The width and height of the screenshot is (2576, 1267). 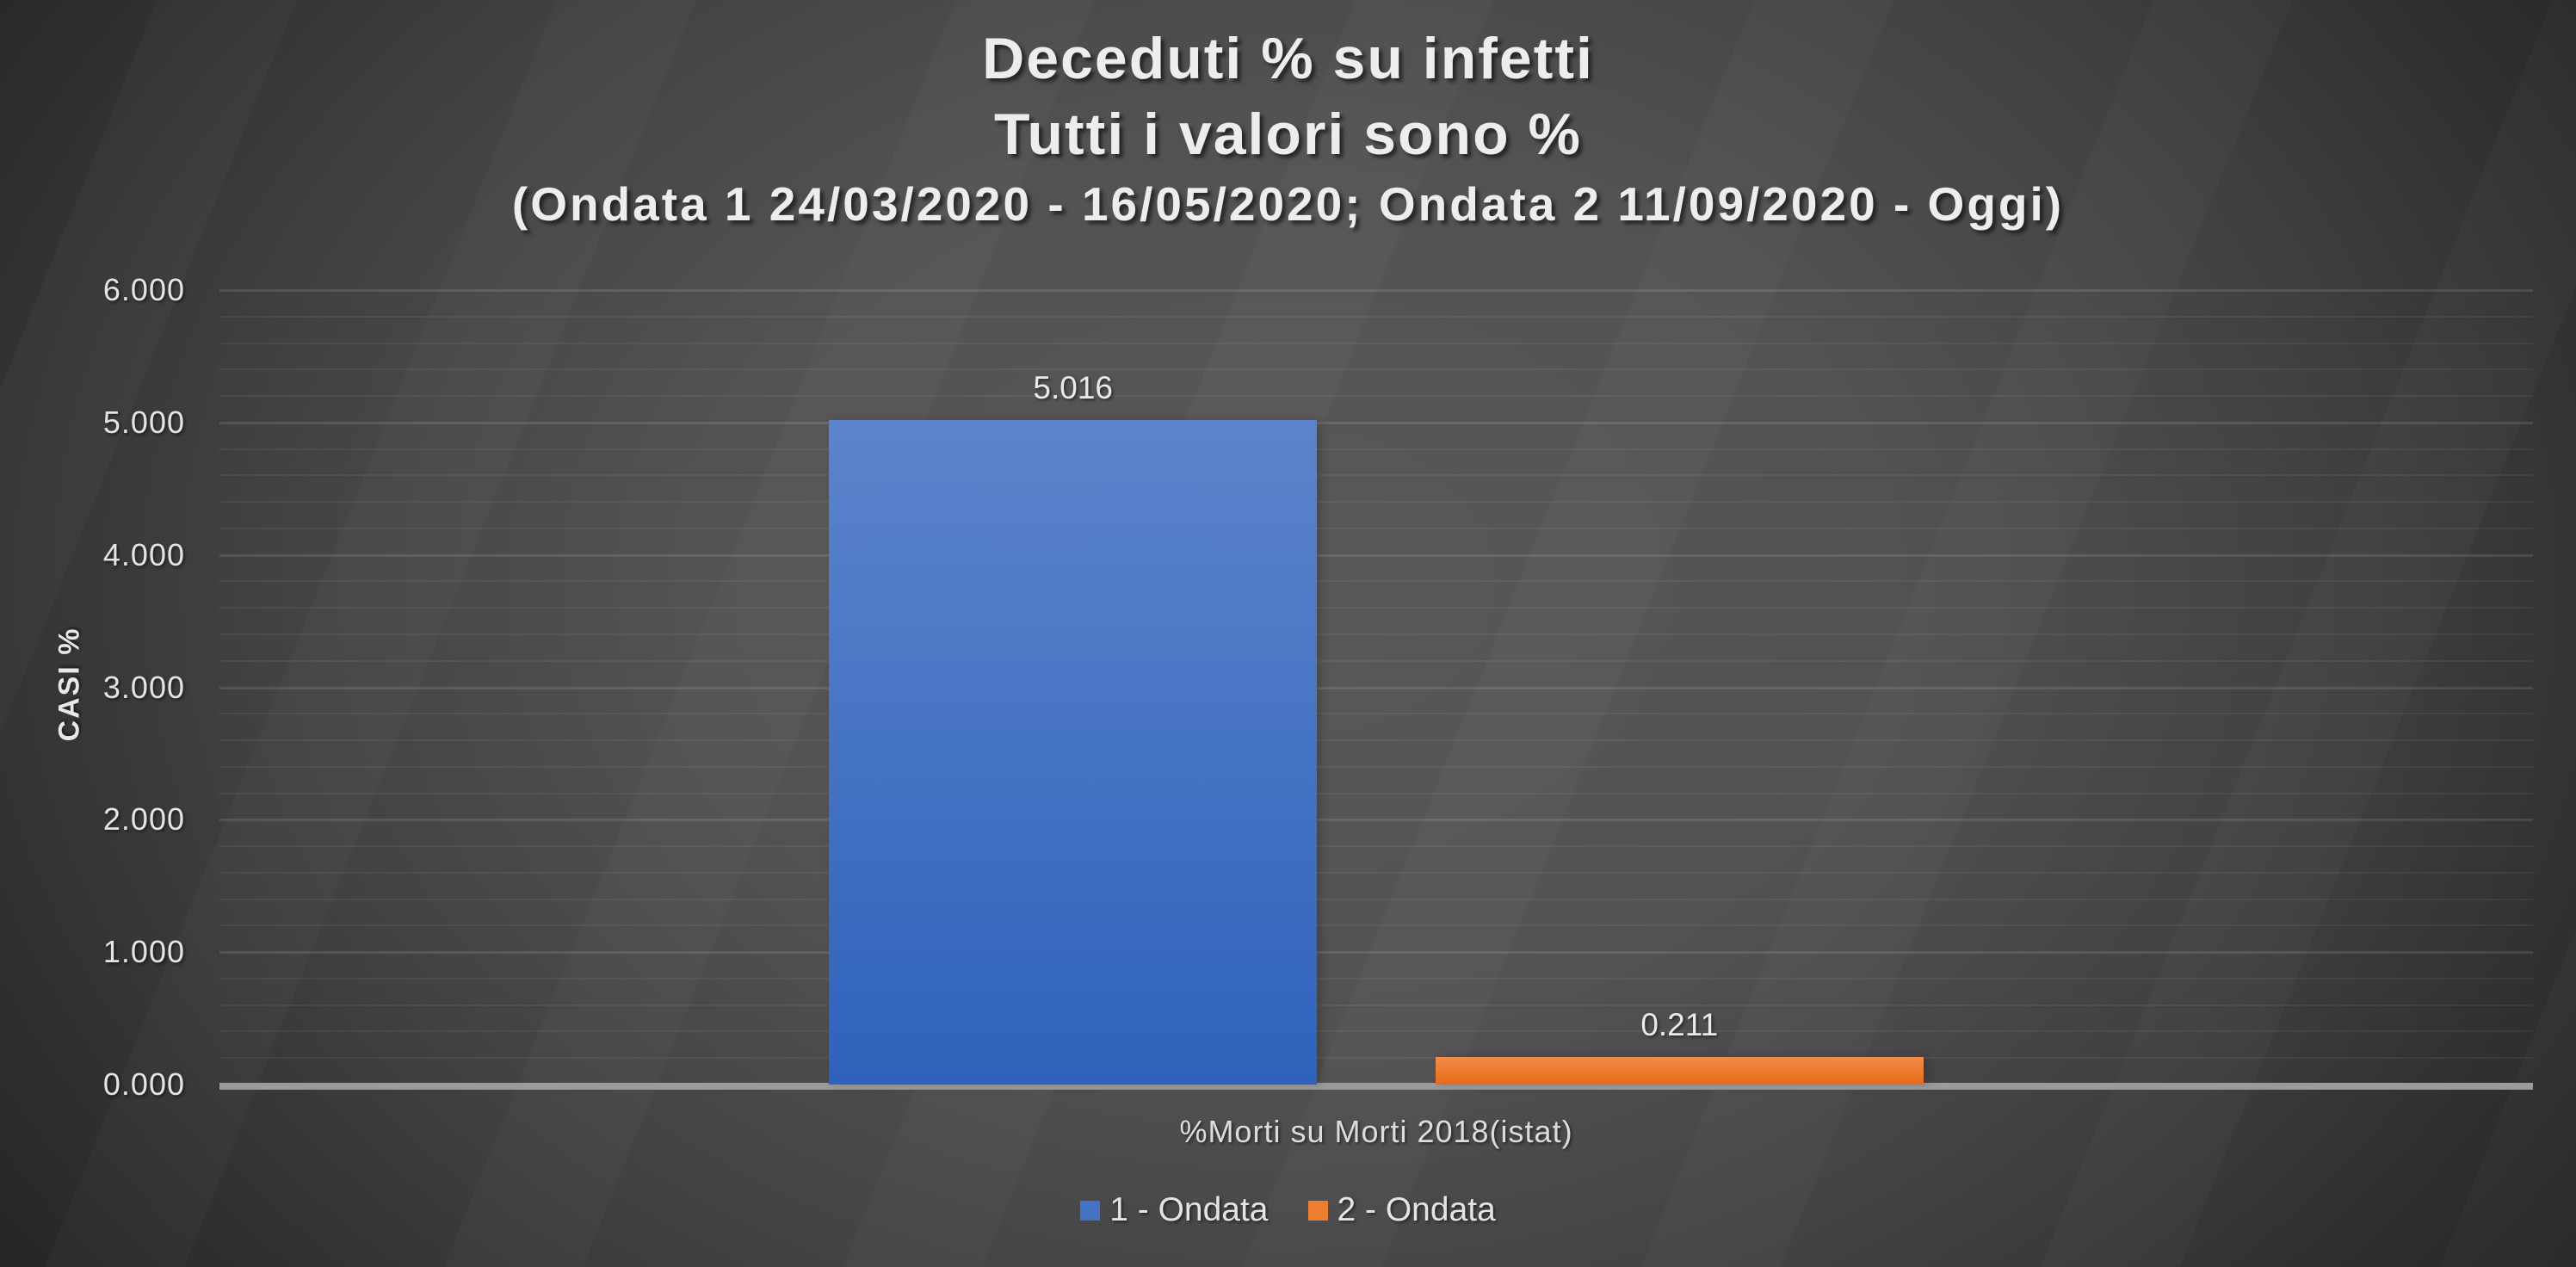 I want to click on y-tick-label: 2.000, so click(x=143, y=819).